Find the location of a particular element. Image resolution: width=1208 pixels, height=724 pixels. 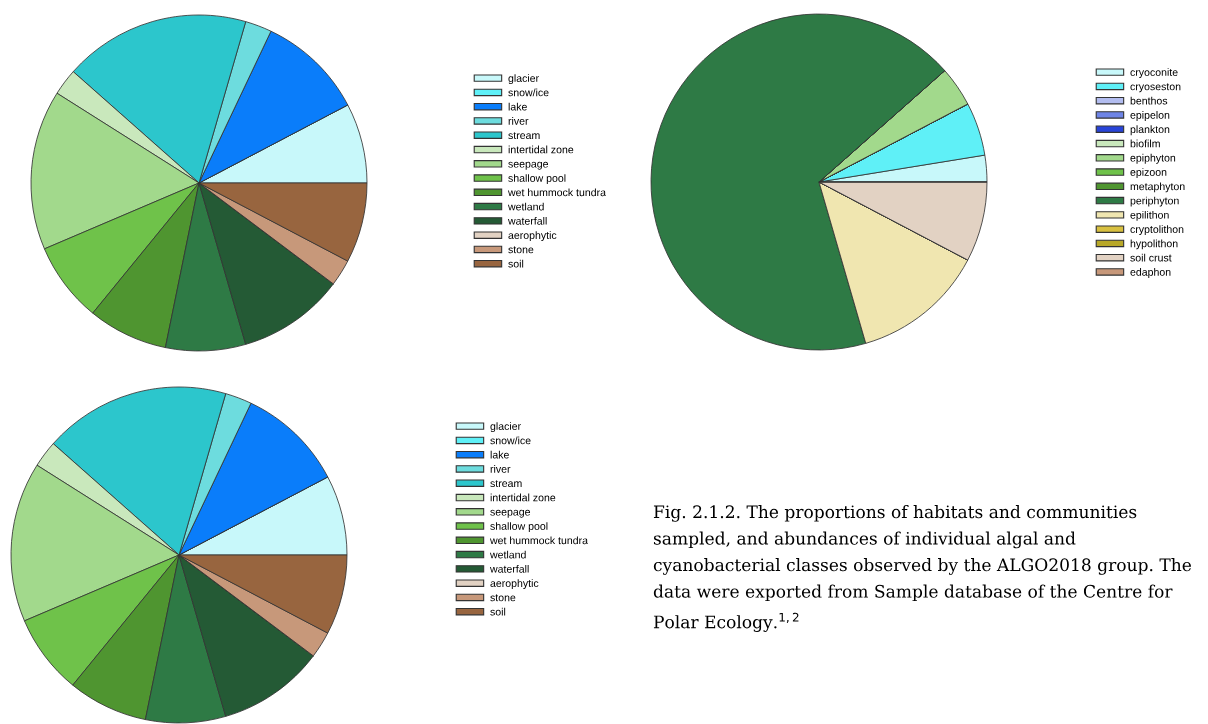

legend-label: epipelon is located at coordinates (1150, 116).